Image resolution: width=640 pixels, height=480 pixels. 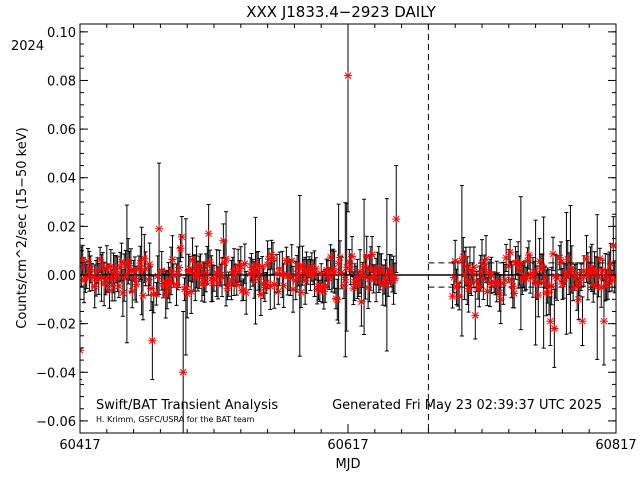 I want to click on y-tick-label: 0.06, so click(x=61, y=130).